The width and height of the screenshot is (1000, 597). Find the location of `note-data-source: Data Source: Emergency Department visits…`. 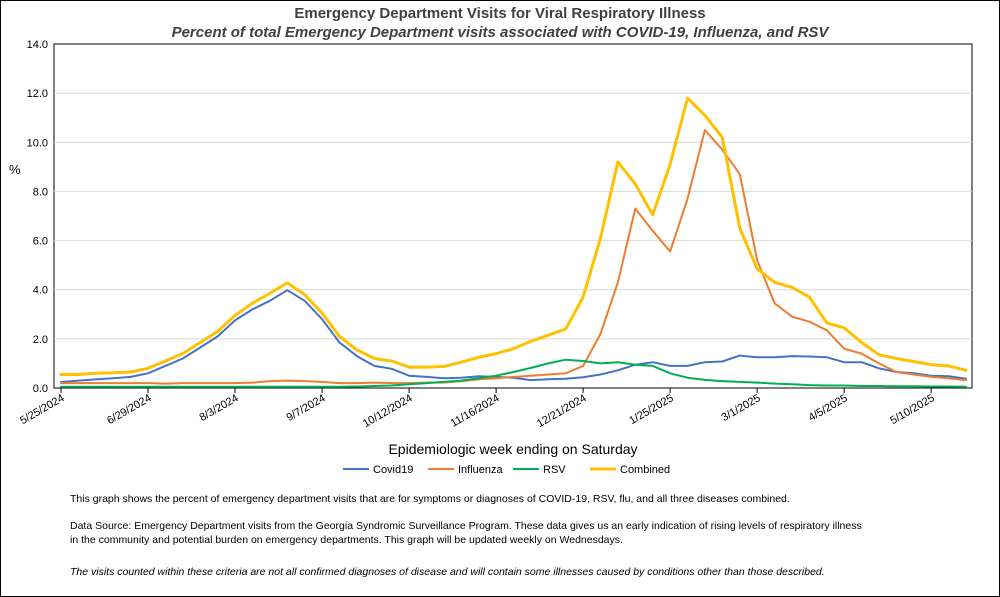

note-data-source: Data Source: Emergency Department visits… is located at coordinates (510, 533).